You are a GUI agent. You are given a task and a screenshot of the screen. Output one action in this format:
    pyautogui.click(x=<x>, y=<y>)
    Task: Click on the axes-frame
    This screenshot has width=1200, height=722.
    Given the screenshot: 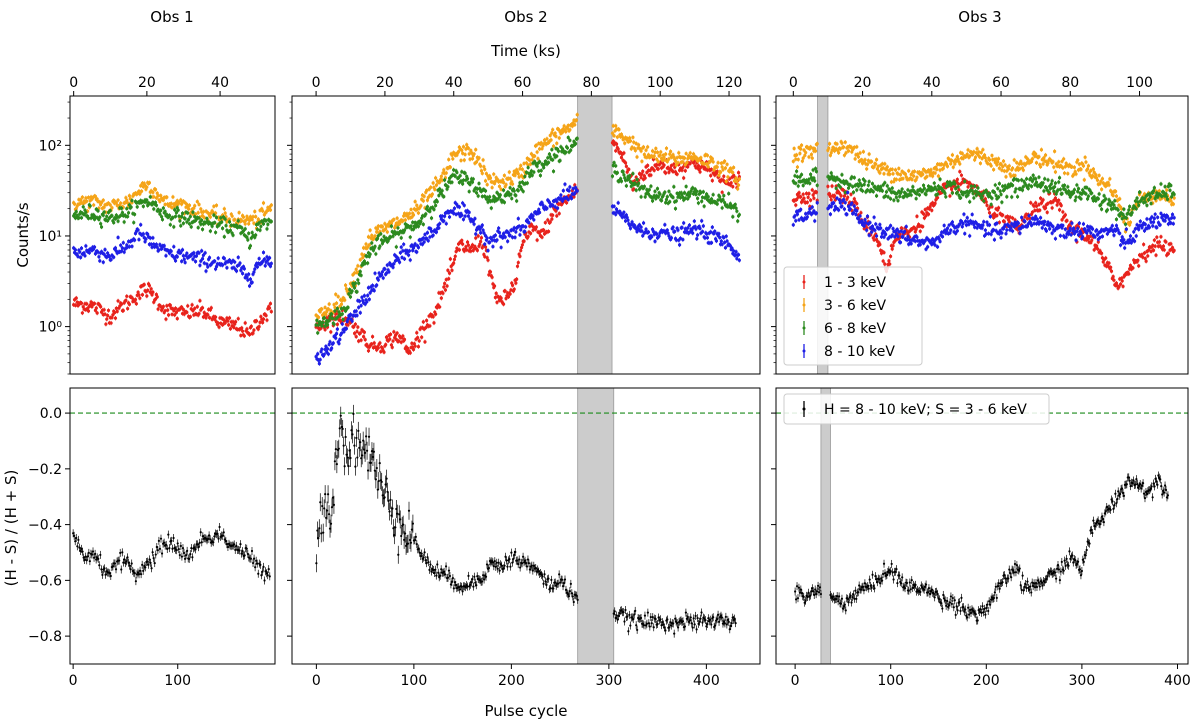 What is the action you would take?
    pyautogui.click(x=172, y=235)
    